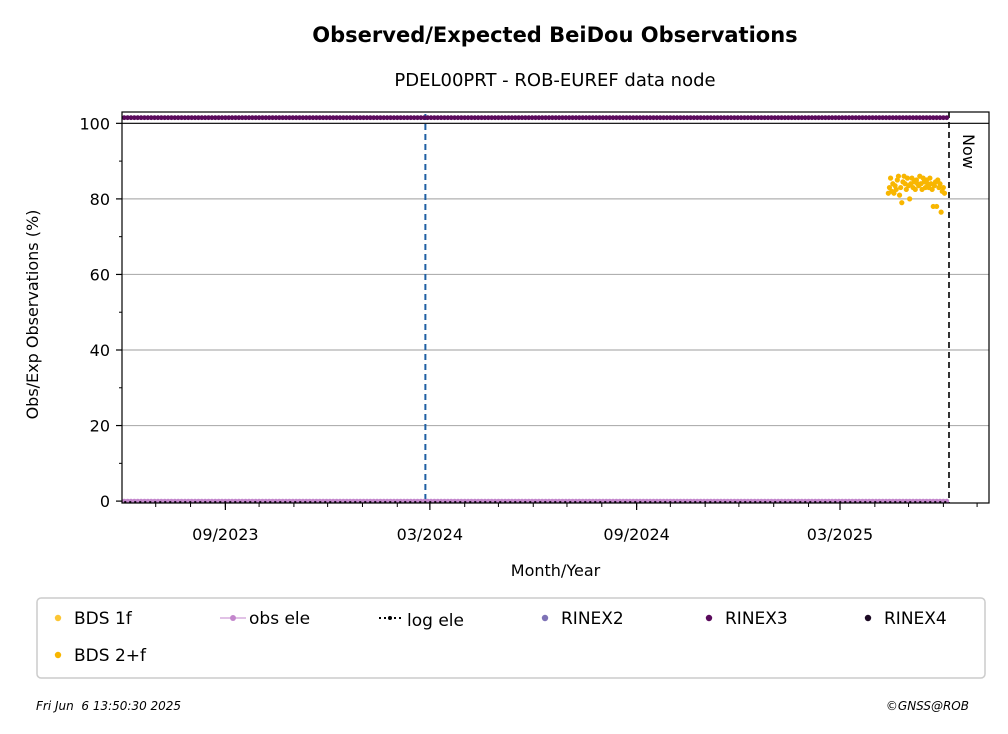  What do you see at coordinates (279, 619) in the screenshot?
I see `legend-label: obs ele` at bounding box center [279, 619].